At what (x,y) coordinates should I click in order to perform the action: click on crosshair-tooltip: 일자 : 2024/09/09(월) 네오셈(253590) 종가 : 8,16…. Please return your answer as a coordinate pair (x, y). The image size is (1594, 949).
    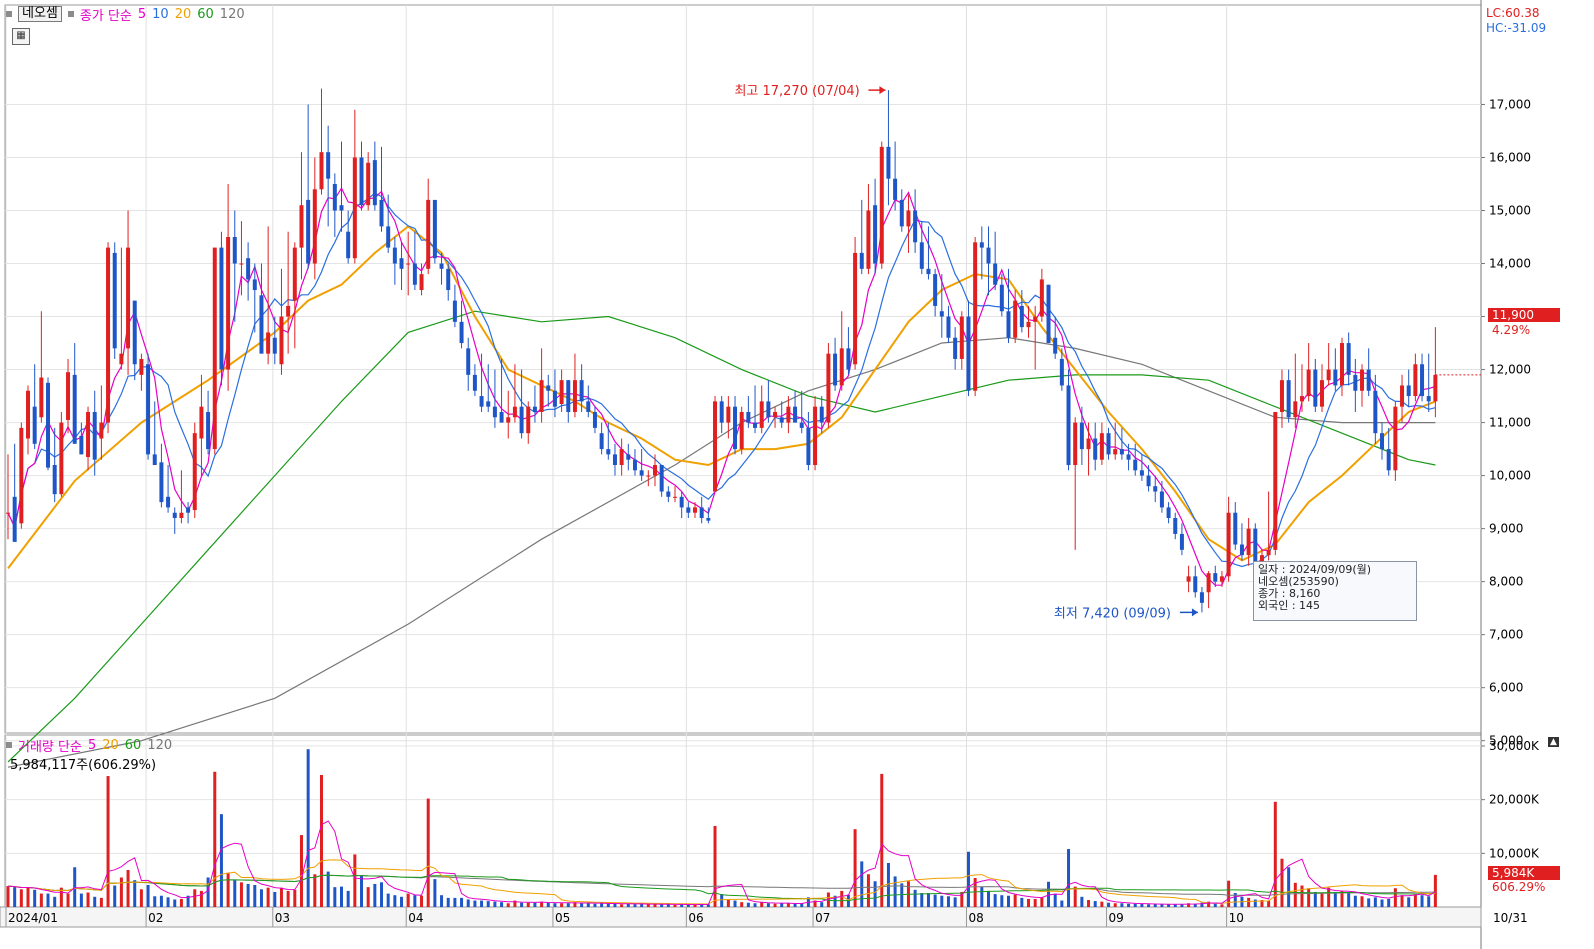
    Looking at the image, I should click on (1335, 591).